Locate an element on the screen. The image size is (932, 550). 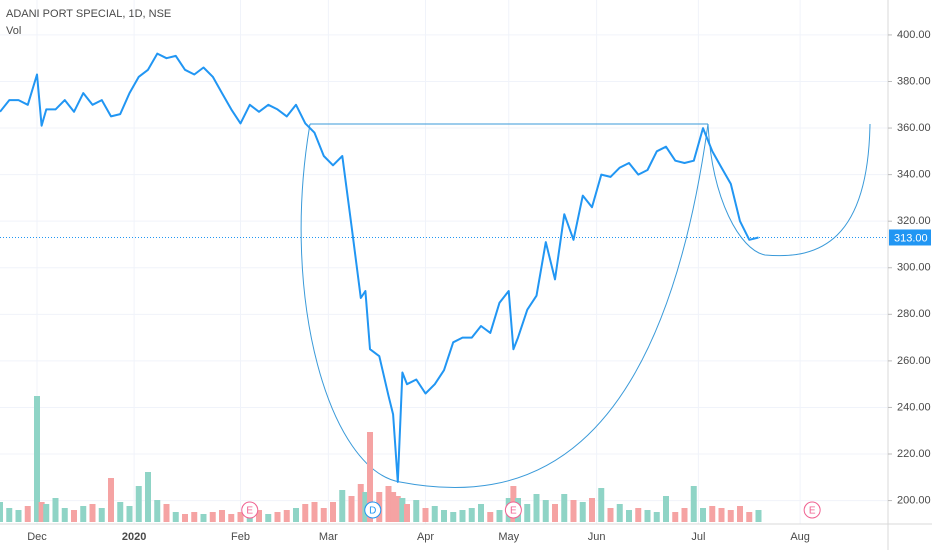
last-price-box is located at coordinates (910, 237).